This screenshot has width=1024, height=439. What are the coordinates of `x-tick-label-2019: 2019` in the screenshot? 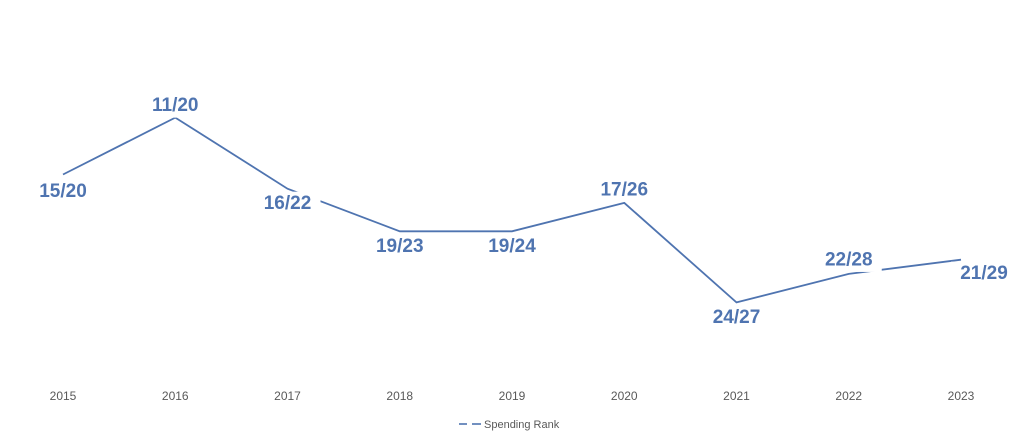 It's located at (512, 396).